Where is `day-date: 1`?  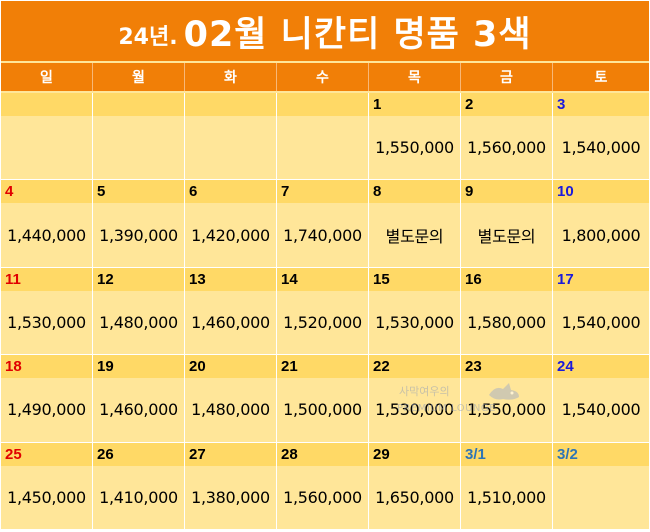 day-date: 1 is located at coordinates (414, 104).